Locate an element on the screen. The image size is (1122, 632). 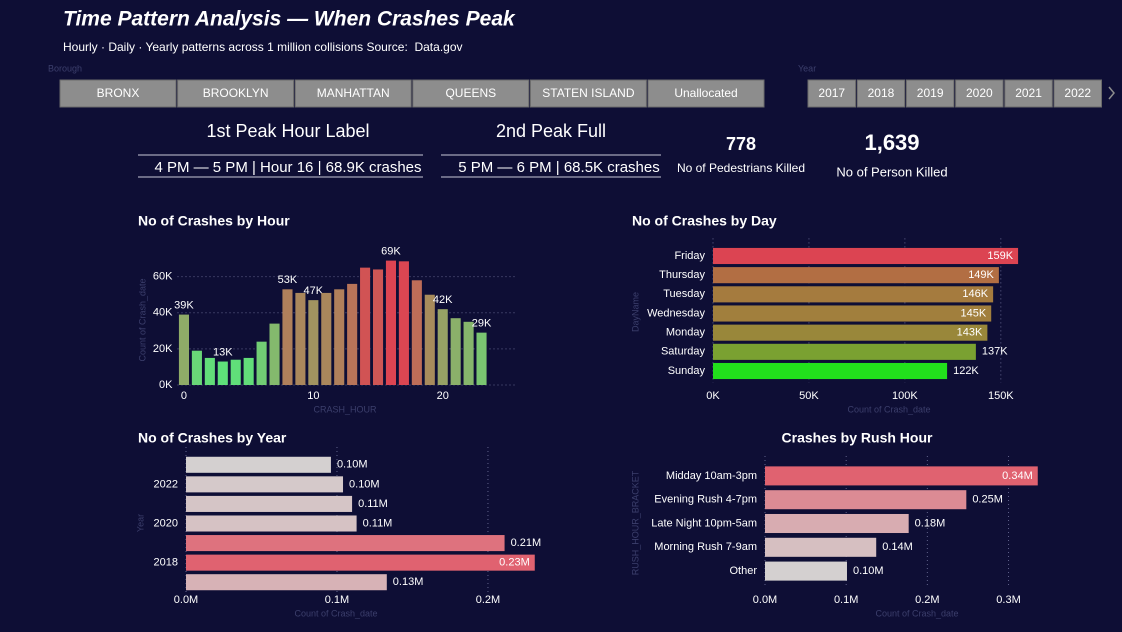
slicer-button: 2017 is located at coordinates (831, 93).